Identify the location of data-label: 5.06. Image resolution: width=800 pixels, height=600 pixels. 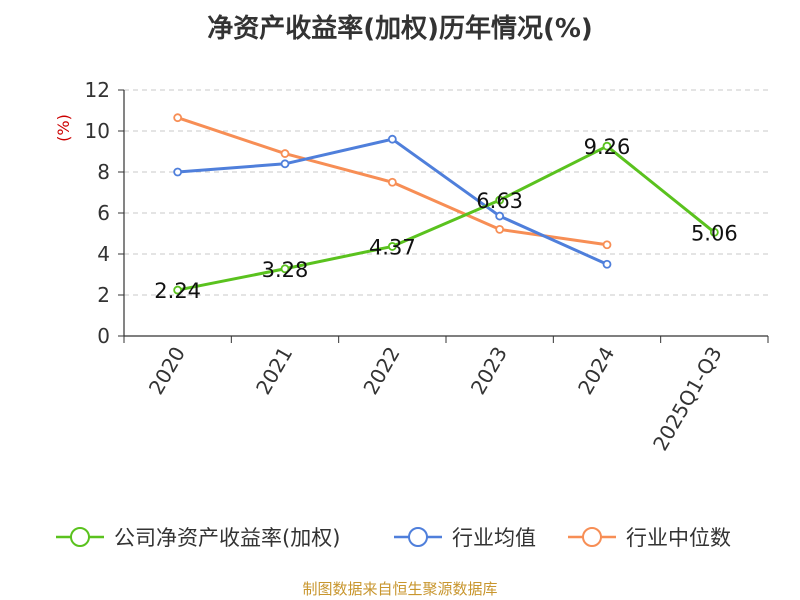
(714, 233).